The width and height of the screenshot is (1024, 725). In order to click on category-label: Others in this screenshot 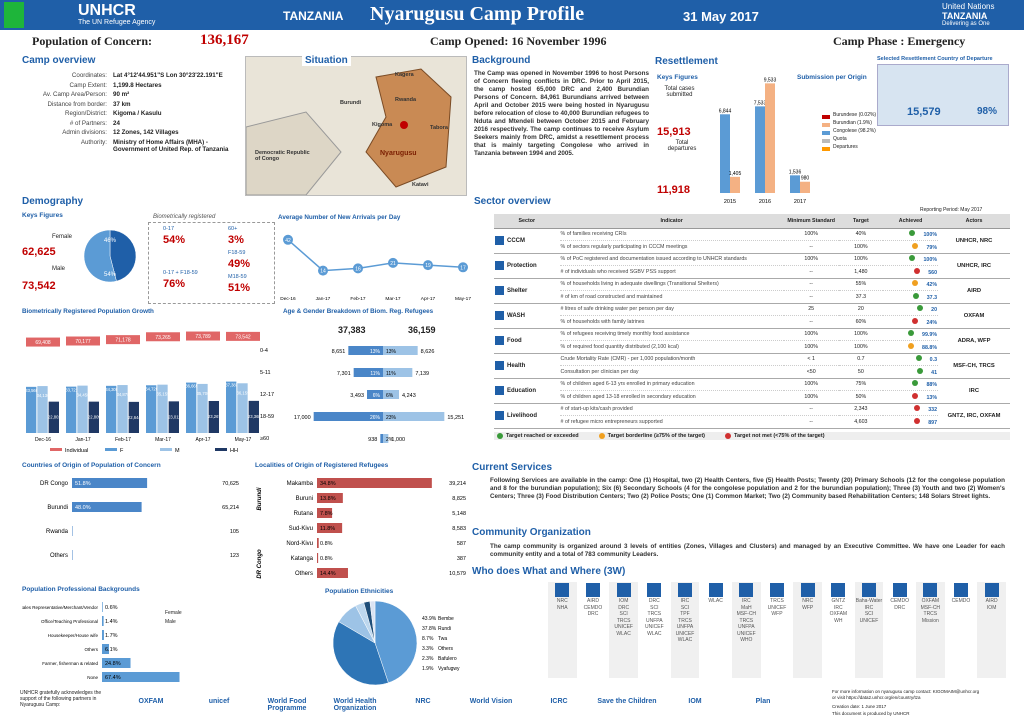, I will do `click(91, 649)`.